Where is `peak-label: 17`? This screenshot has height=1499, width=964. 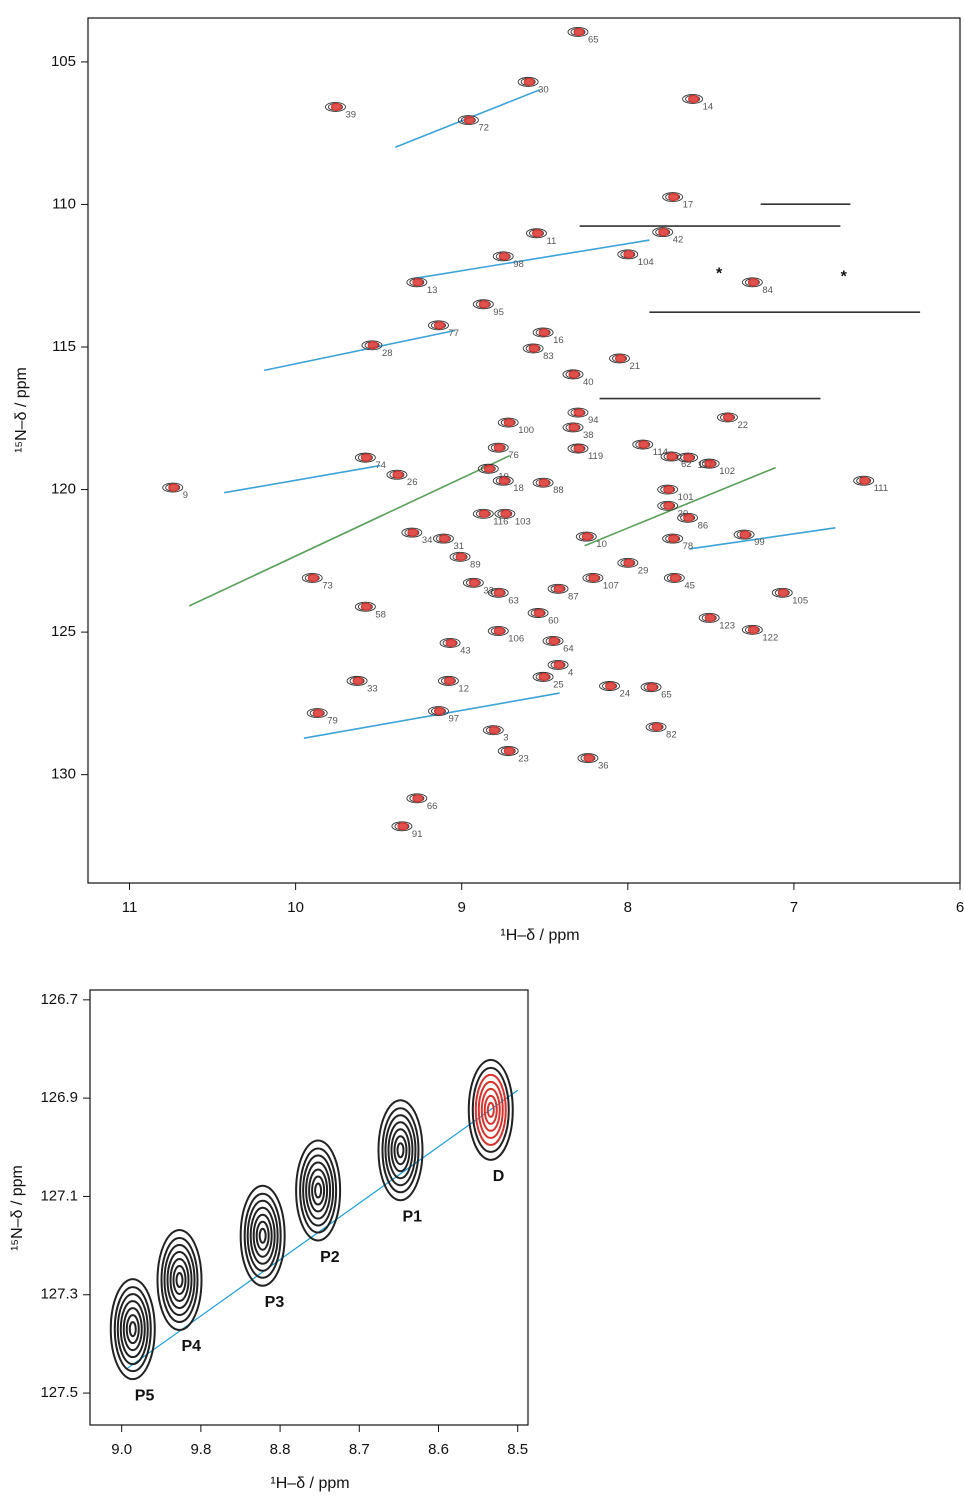 peak-label: 17 is located at coordinates (688, 205).